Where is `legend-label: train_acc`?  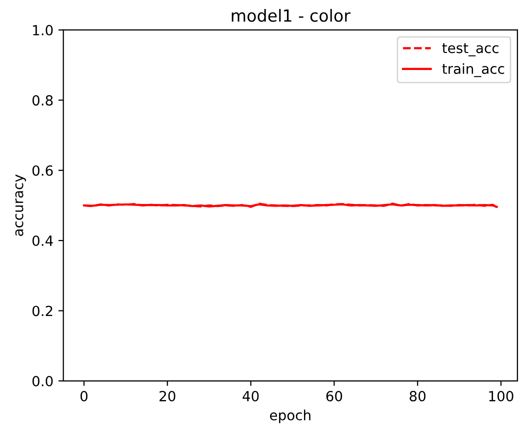 legend-label: train_acc is located at coordinates (473, 70).